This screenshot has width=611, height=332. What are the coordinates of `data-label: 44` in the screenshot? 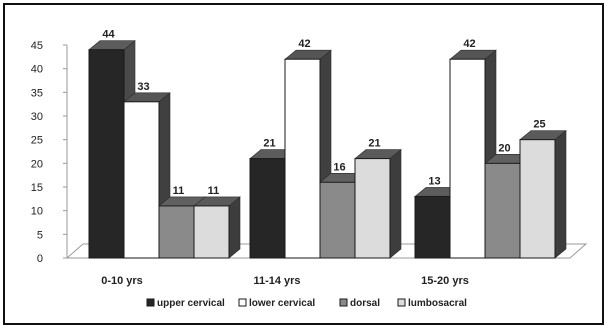 It's located at (108, 35).